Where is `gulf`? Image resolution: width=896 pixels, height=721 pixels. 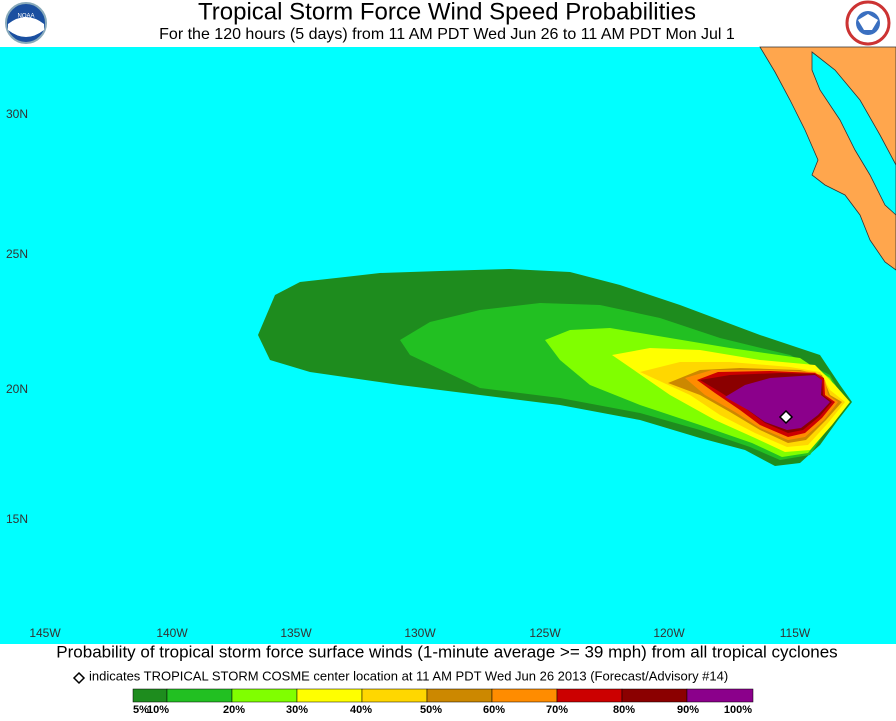
gulf is located at coordinates (853, 133).